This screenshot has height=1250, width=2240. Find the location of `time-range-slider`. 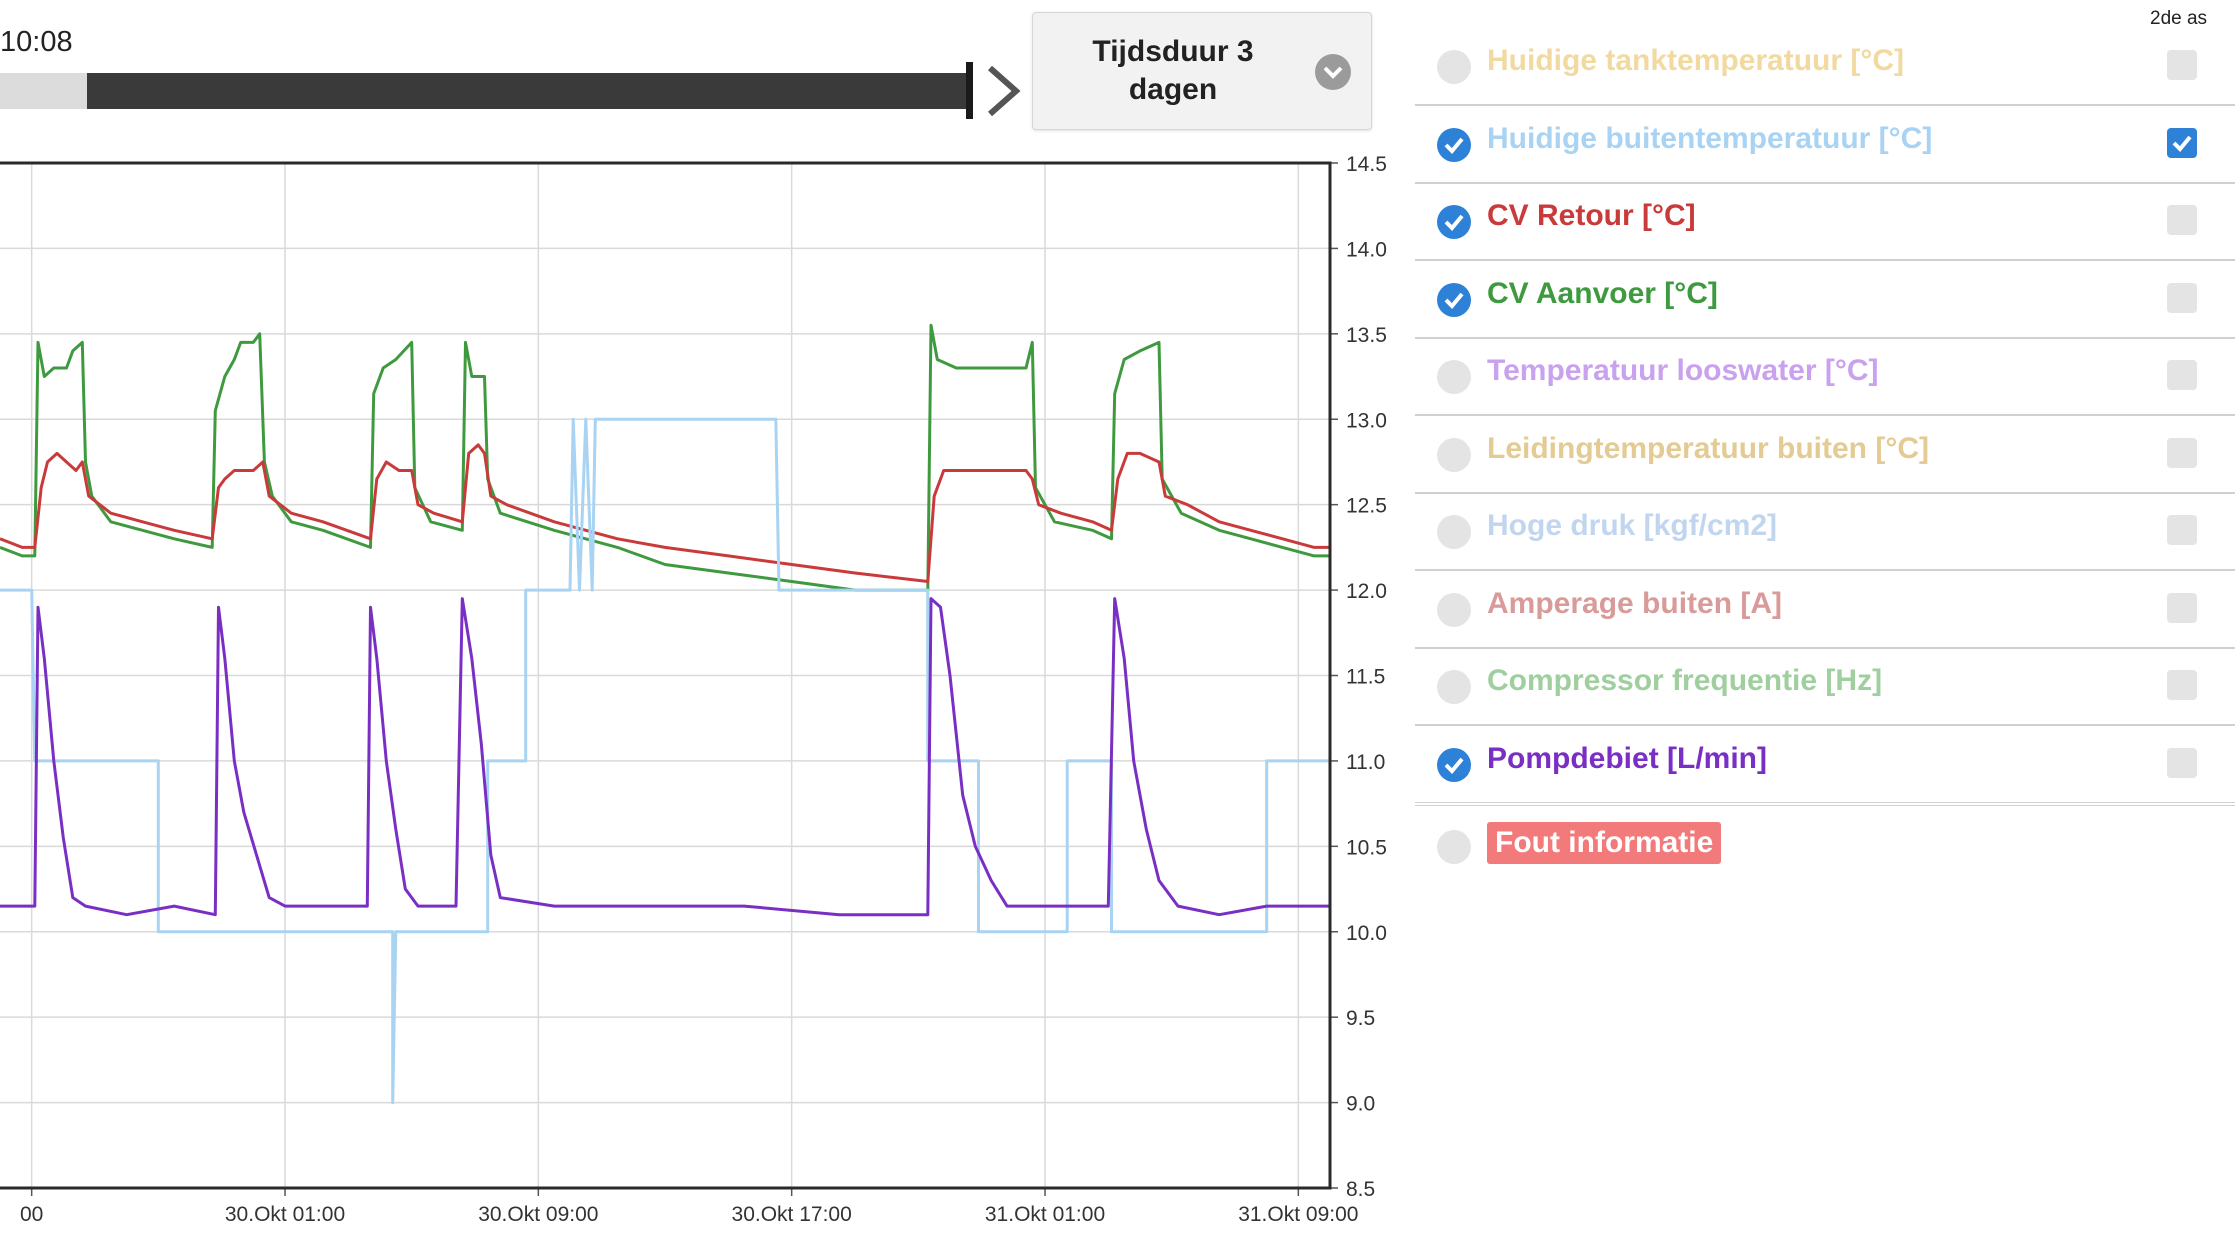

time-range-slider is located at coordinates (485, 91).